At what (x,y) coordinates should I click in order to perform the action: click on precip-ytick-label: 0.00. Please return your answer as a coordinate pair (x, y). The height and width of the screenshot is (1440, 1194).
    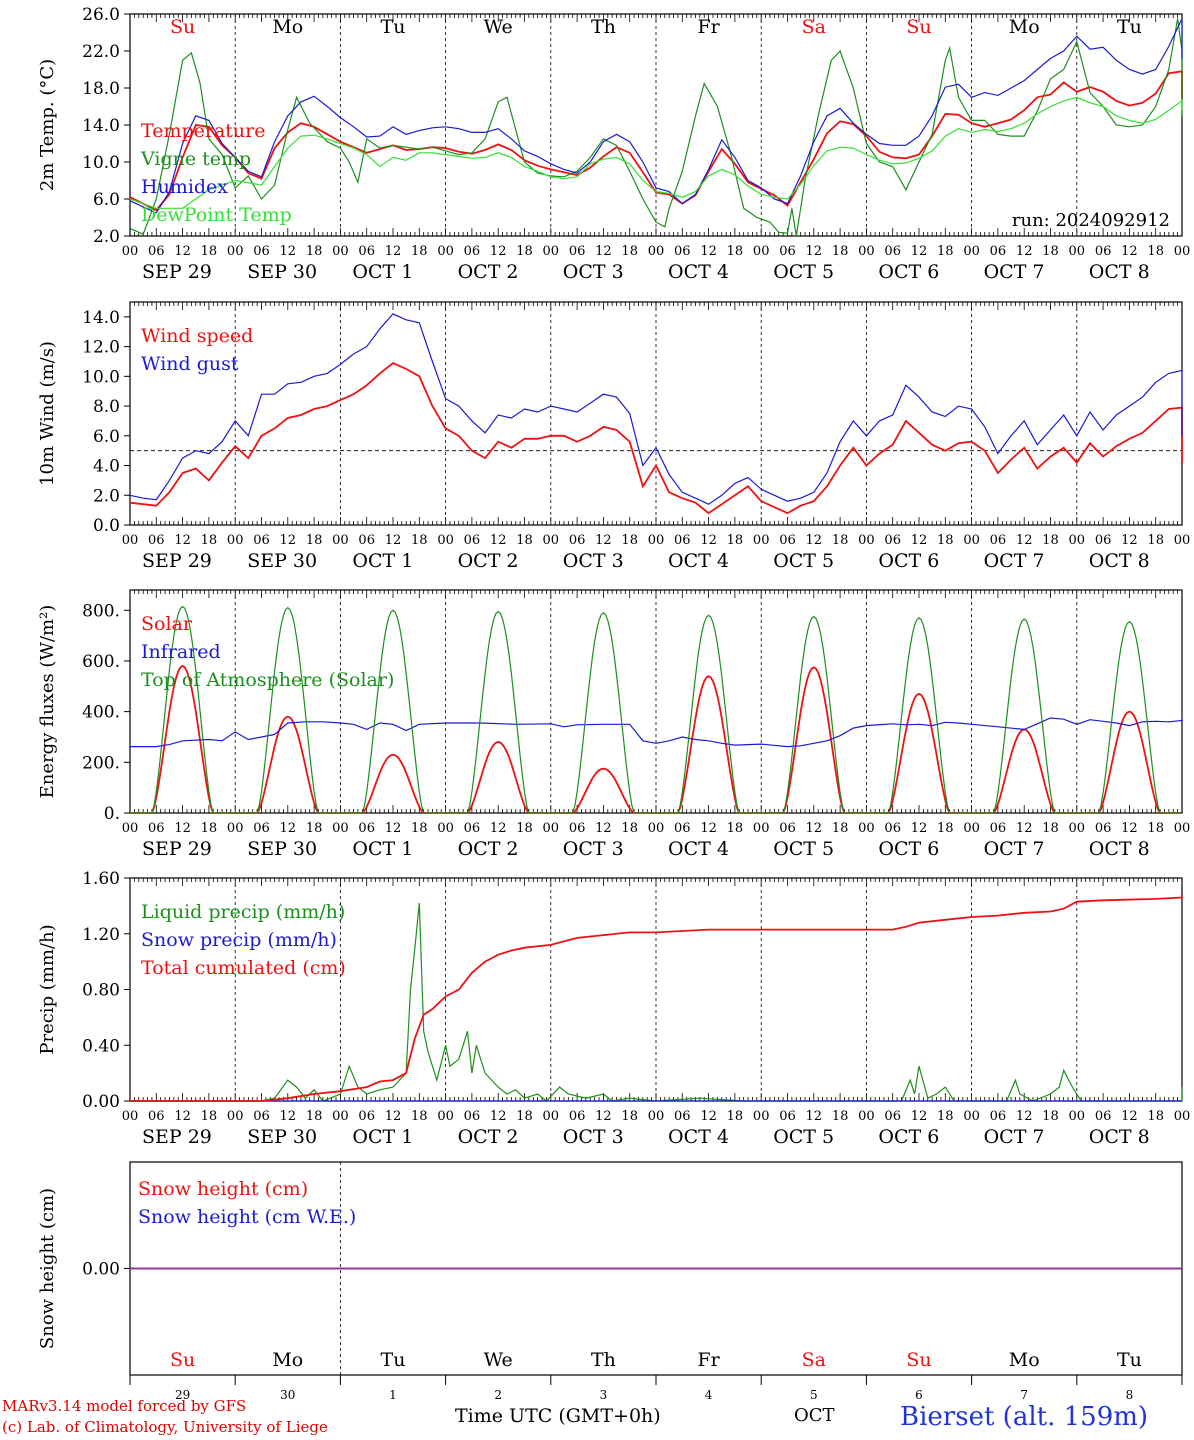
    Looking at the image, I should click on (101, 1102).